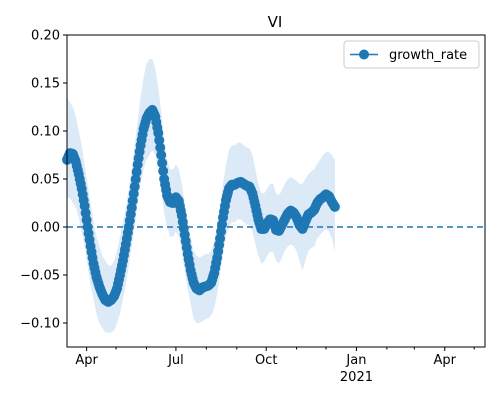 The width and height of the screenshot is (500, 400). Describe the element at coordinates (45, 36) in the screenshot. I see `y-tick-label: 0.20` at that location.